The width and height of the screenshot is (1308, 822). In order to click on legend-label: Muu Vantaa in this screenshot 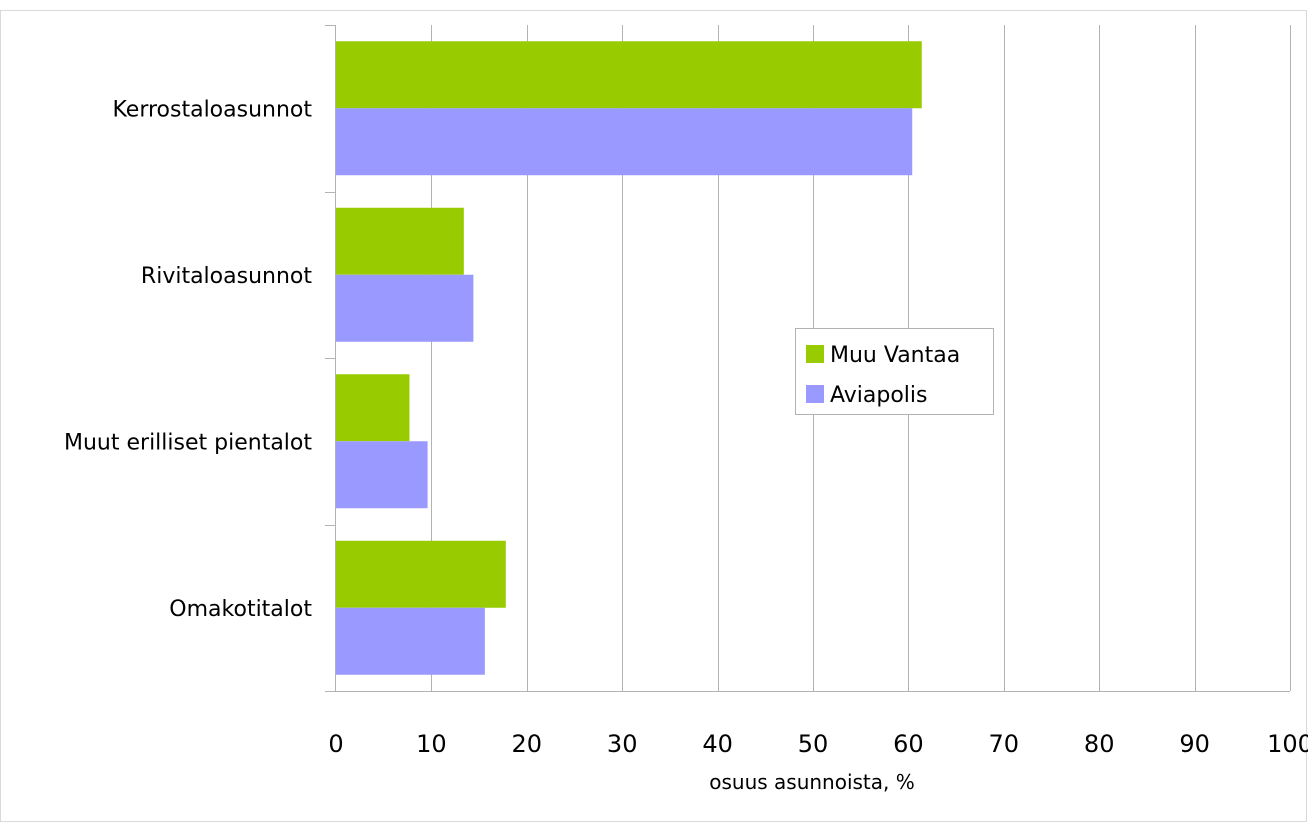, I will do `click(895, 355)`.